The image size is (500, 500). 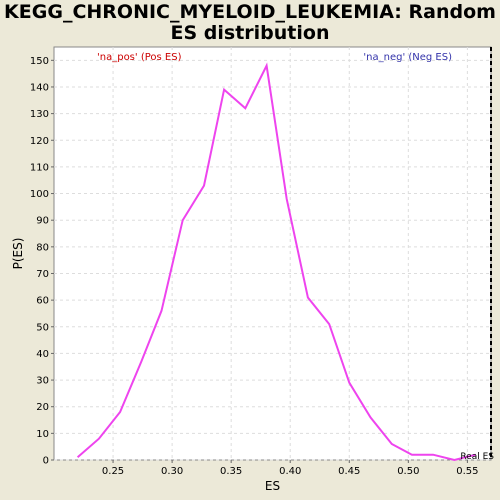 I want to click on legend-pos-es: 'na_pos' (Pos ES), so click(x=139, y=57).